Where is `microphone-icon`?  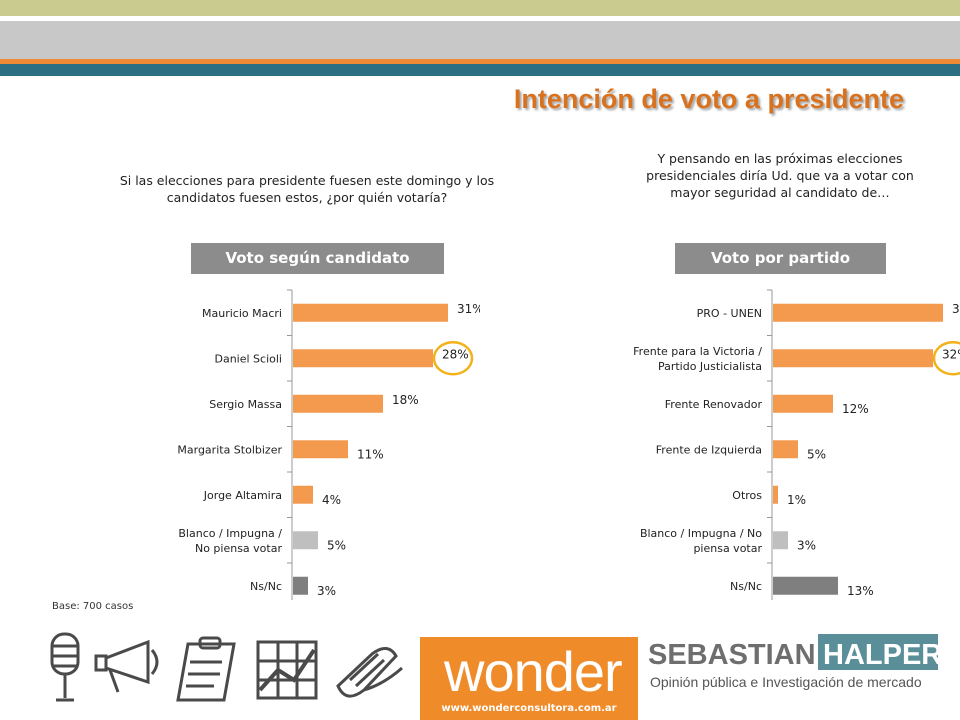 microphone-icon is located at coordinates (65, 667).